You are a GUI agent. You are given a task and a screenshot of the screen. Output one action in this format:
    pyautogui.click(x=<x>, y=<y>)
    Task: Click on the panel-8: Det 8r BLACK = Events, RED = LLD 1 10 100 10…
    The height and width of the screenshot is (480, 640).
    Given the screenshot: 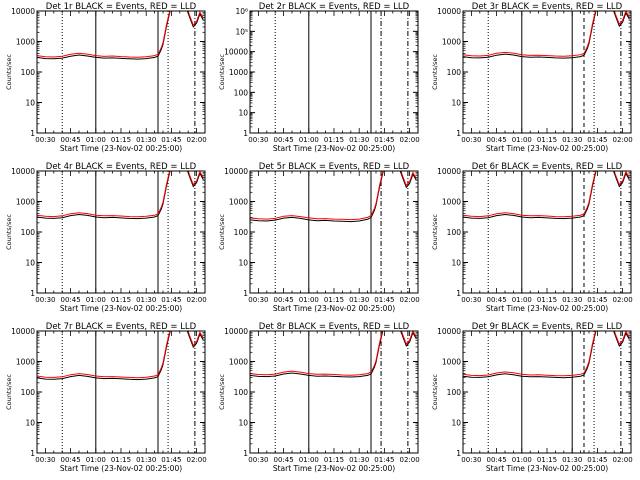 What is the action you would take?
    pyautogui.click(x=319, y=397)
    